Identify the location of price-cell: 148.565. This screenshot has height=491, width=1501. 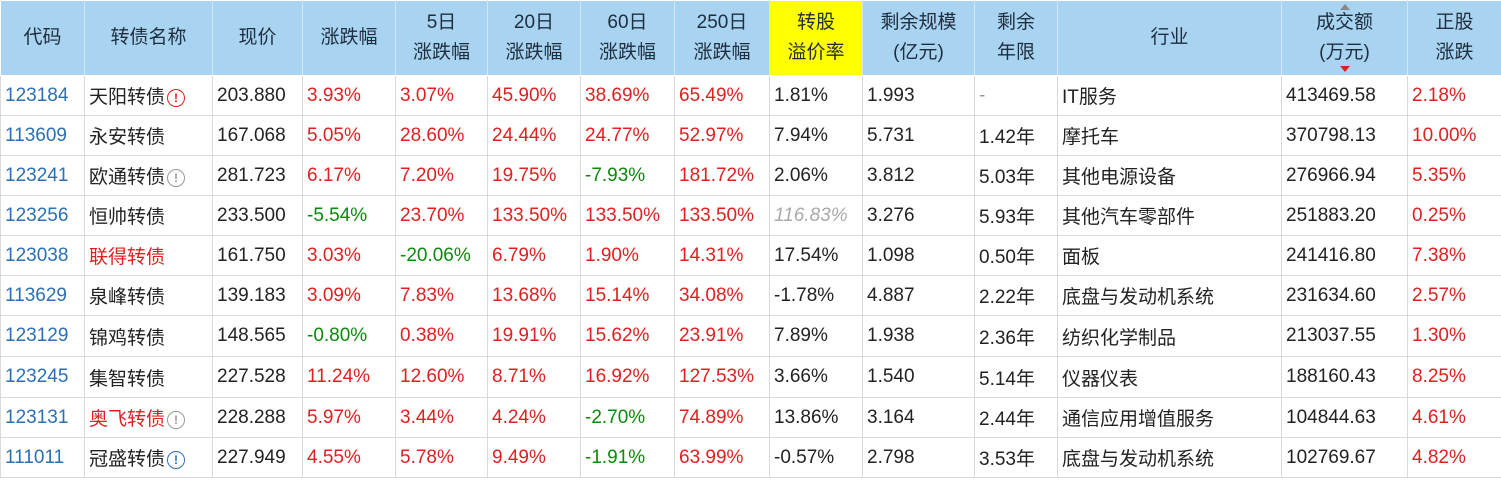
(257, 336).